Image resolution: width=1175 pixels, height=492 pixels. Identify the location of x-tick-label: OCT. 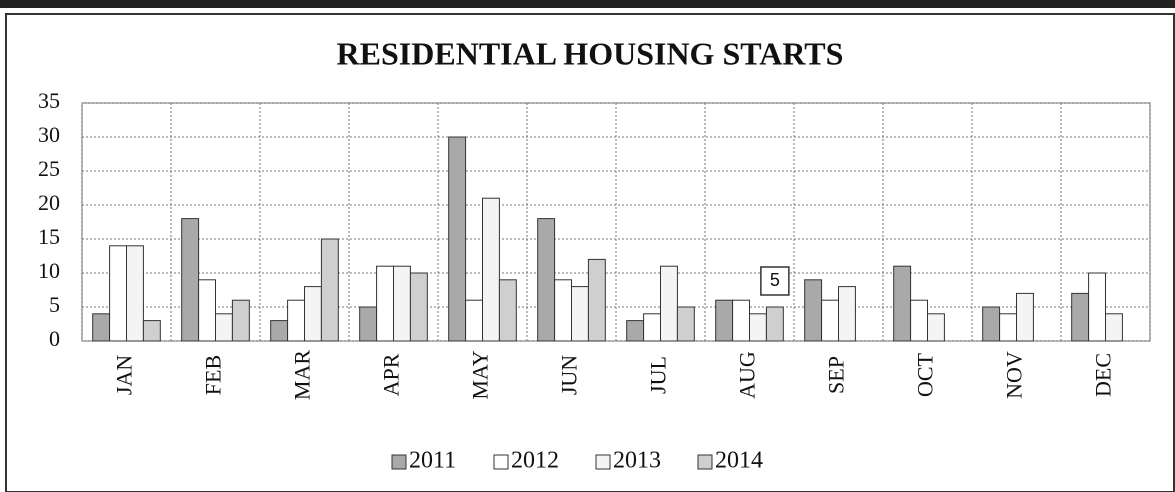
(925, 374).